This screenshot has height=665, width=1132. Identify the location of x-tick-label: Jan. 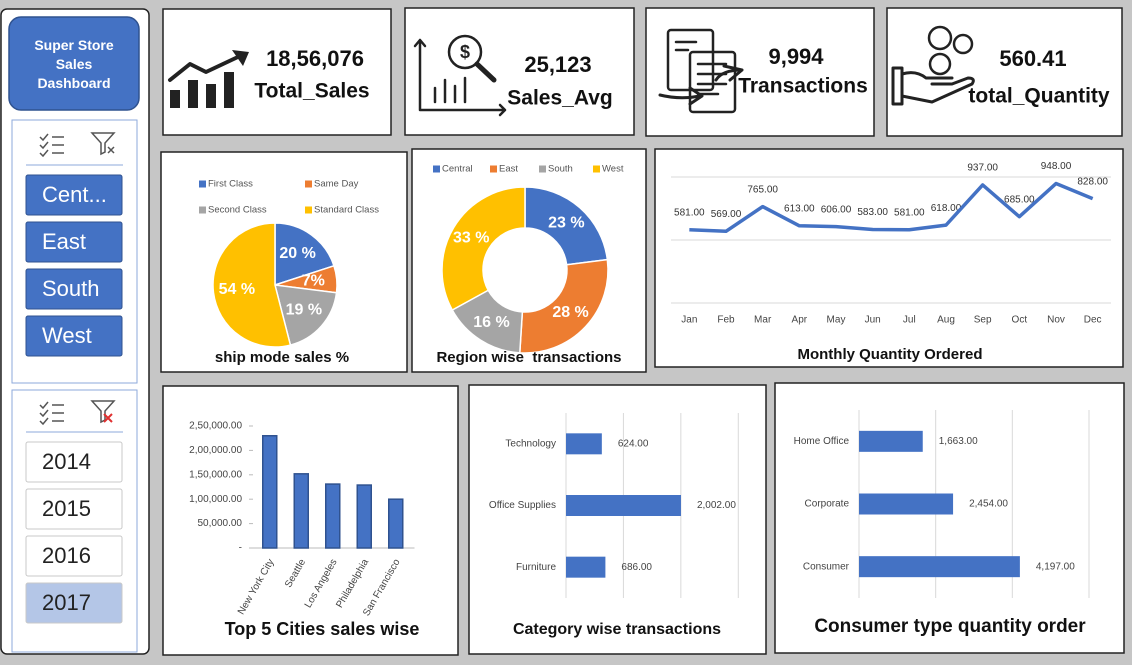
(689, 320).